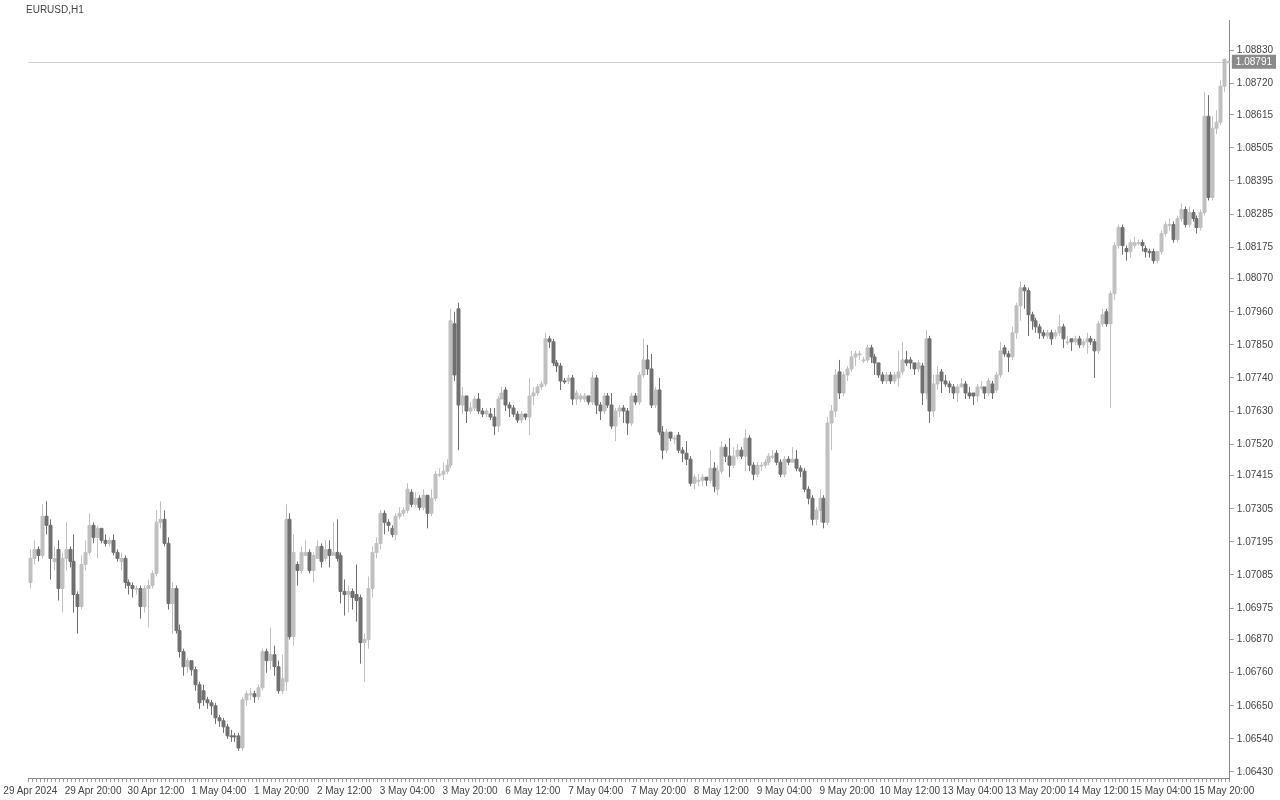 This screenshot has width=1280, height=800. What do you see at coordinates (659, 790) in the screenshot?
I see `x-tick-label: 7 May 20:00` at bounding box center [659, 790].